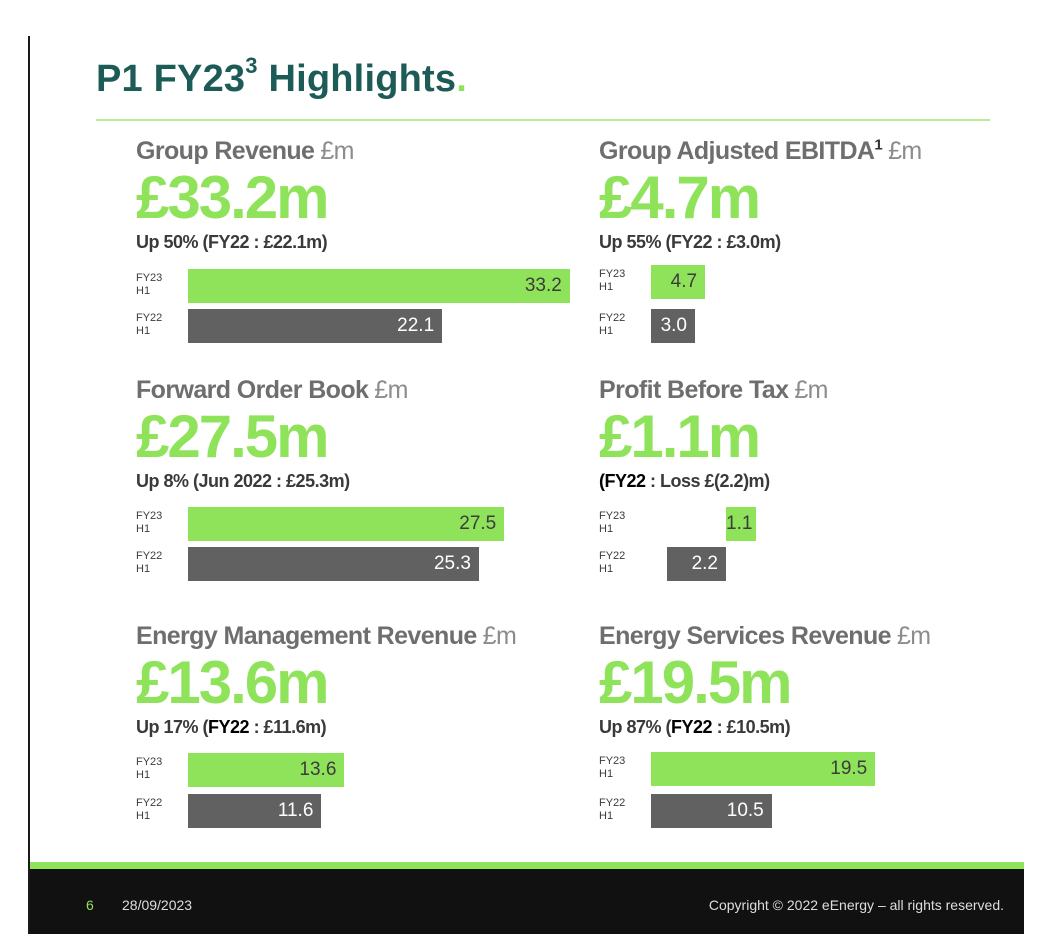 The width and height of the screenshot is (1043, 950). What do you see at coordinates (232, 242) in the screenshot?
I see `metric-comparison: Up 50% (FY22 : £22.1m)` at bounding box center [232, 242].